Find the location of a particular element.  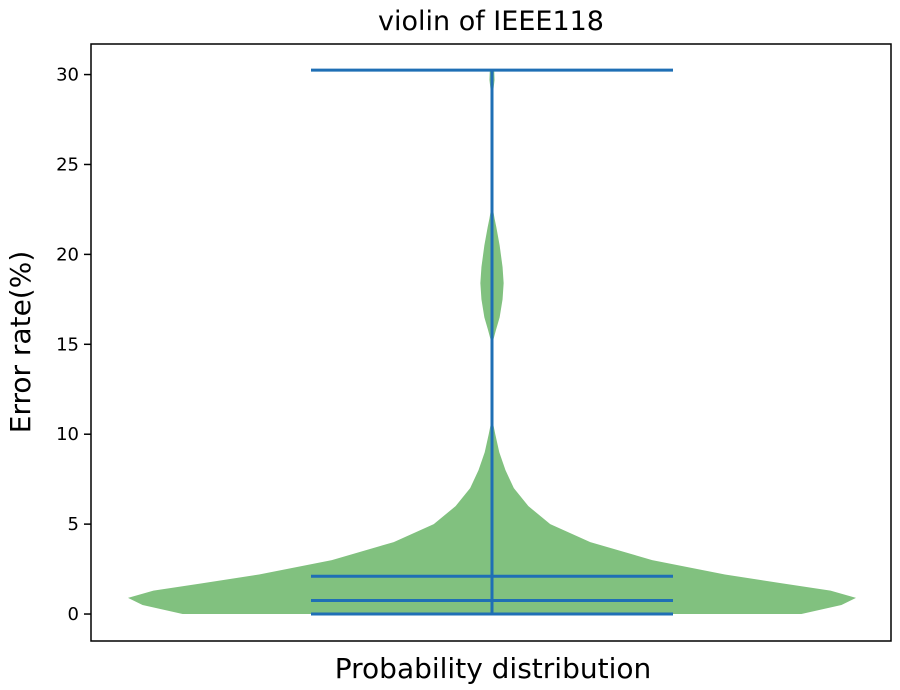

y-tick-label: 30 is located at coordinates (67, 75).